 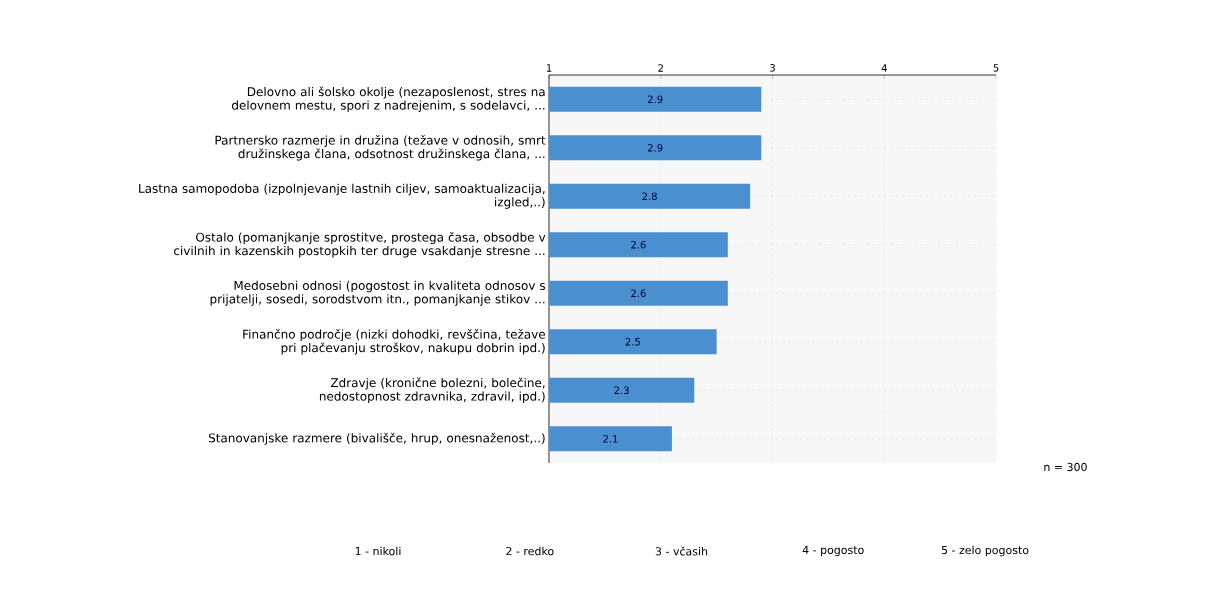 I want to click on text: 5 - zelo pogosto, so click(x=985, y=551).